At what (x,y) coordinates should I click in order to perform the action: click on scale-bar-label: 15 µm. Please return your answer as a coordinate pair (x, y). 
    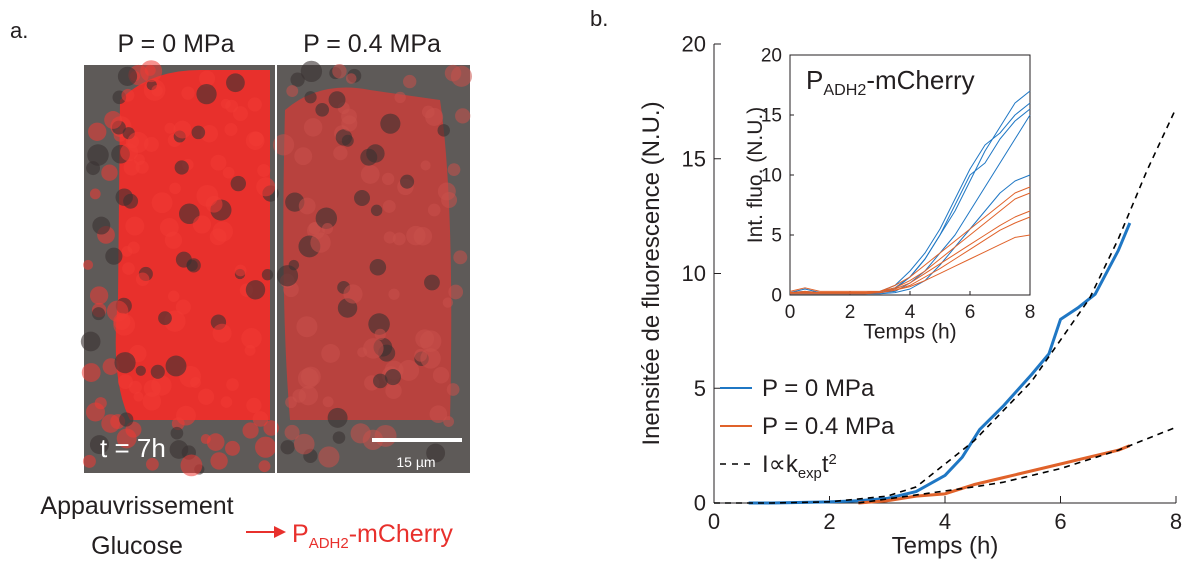
    Looking at the image, I should click on (415, 462).